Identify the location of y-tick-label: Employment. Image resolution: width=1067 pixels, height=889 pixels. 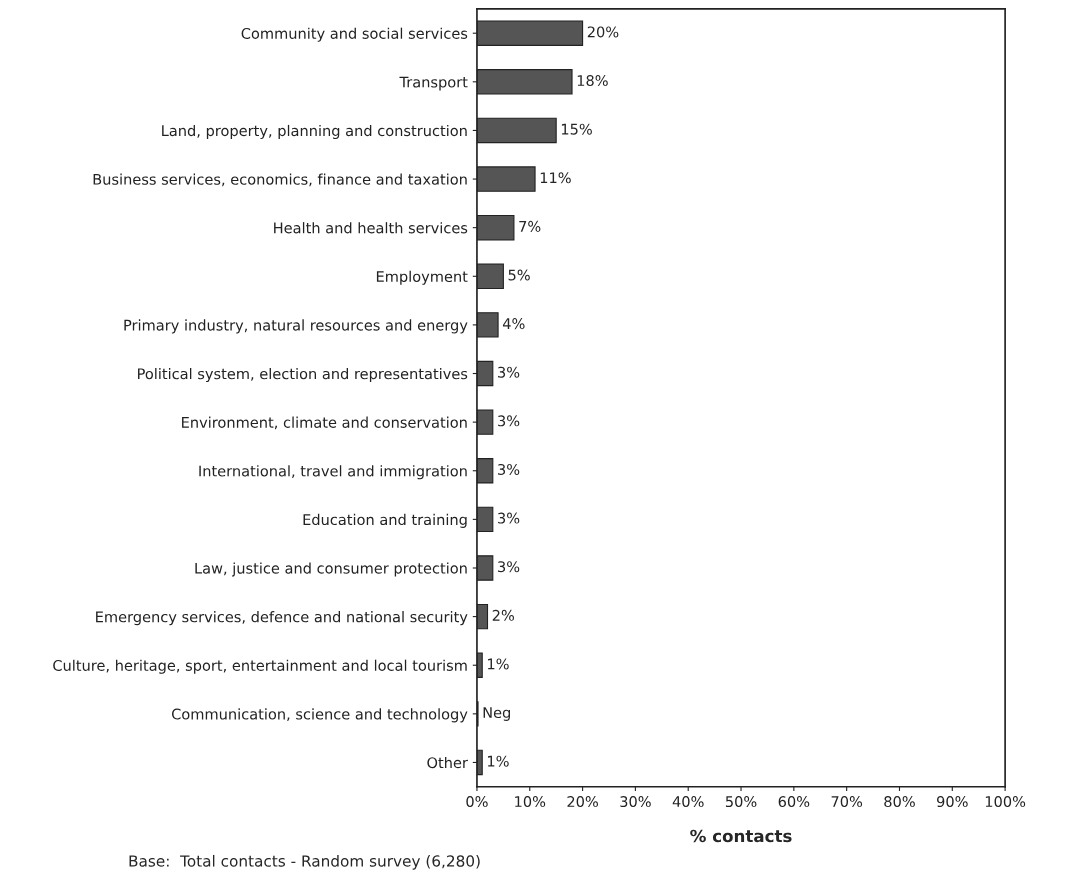
(422, 277).